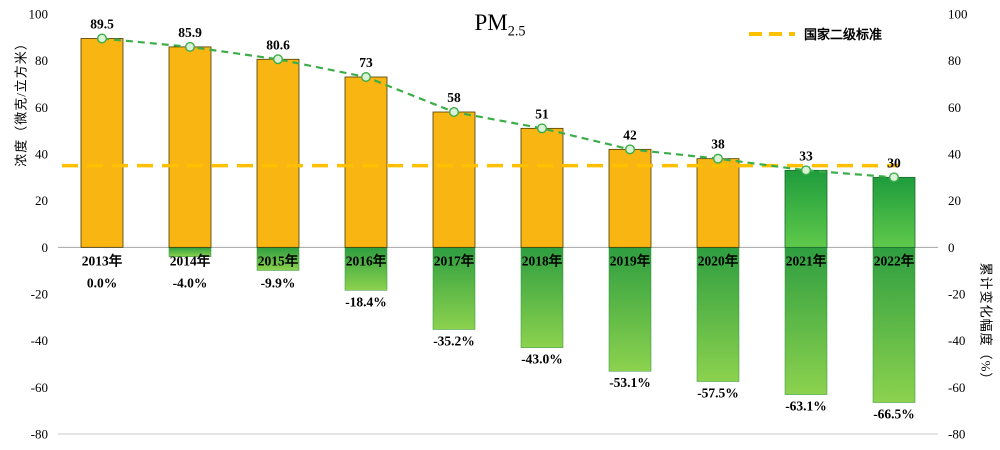  What do you see at coordinates (718, 260) in the screenshot?
I see `year-label-2020: 2020年` at bounding box center [718, 260].